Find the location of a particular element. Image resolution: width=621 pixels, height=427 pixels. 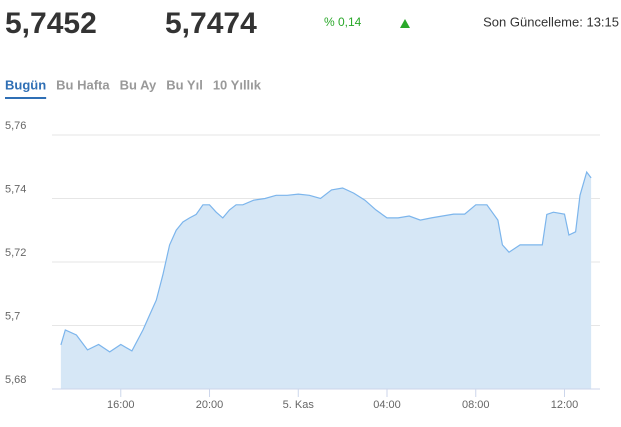

y-tick-label: 5,68 is located at coordinates (15, 380).